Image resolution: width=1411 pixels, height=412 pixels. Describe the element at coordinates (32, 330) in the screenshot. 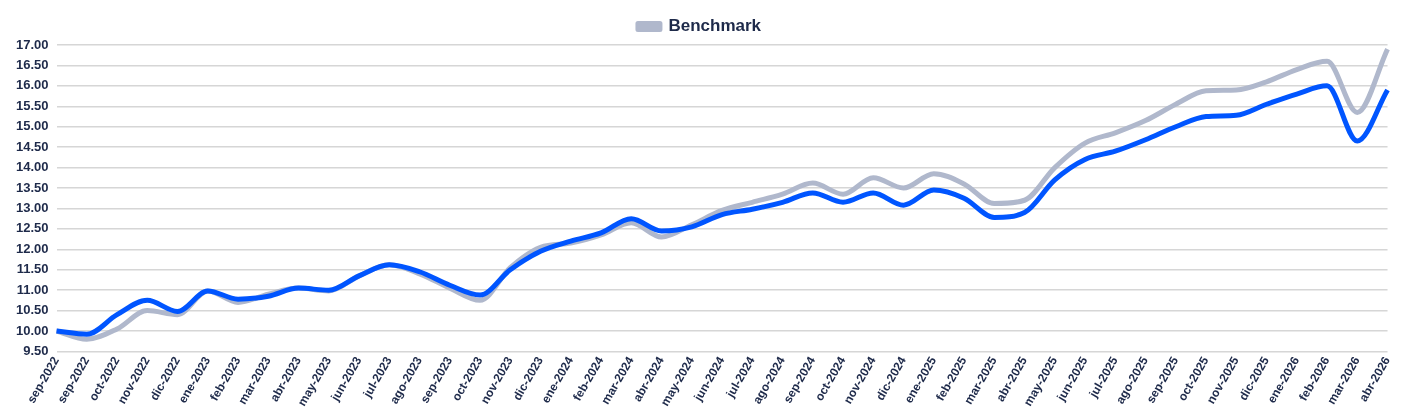

I see `y-tick-label: 10.00` at that location.